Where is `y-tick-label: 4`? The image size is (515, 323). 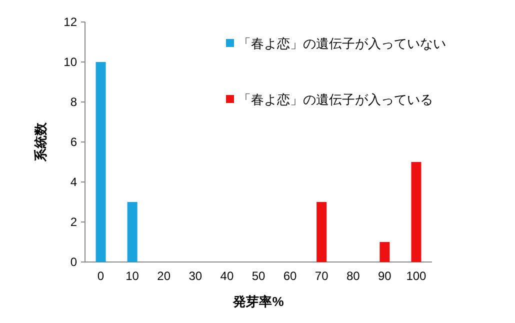
y-tick-label: 4 is located at coordinates (74, 182).